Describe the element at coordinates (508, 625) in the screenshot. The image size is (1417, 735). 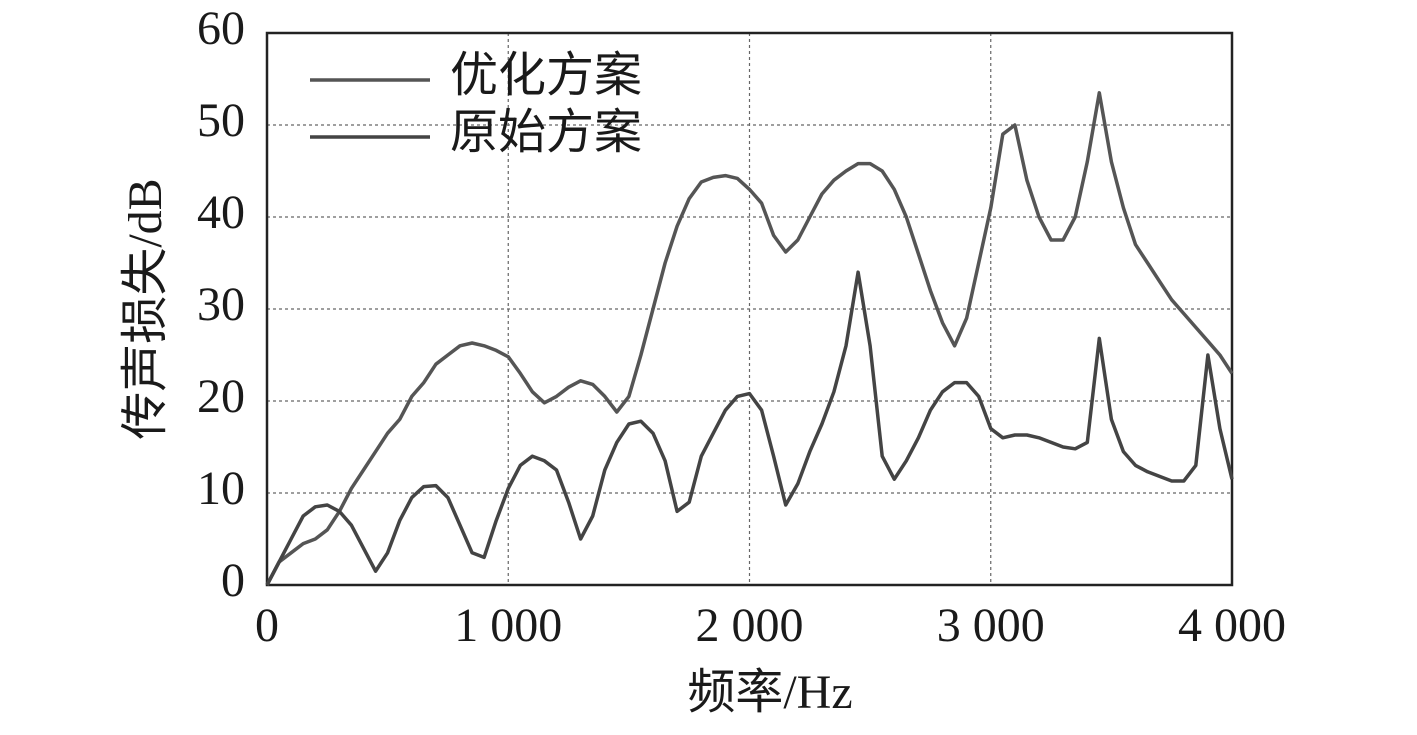
I see `x-tick-label: 1 000` at that location.